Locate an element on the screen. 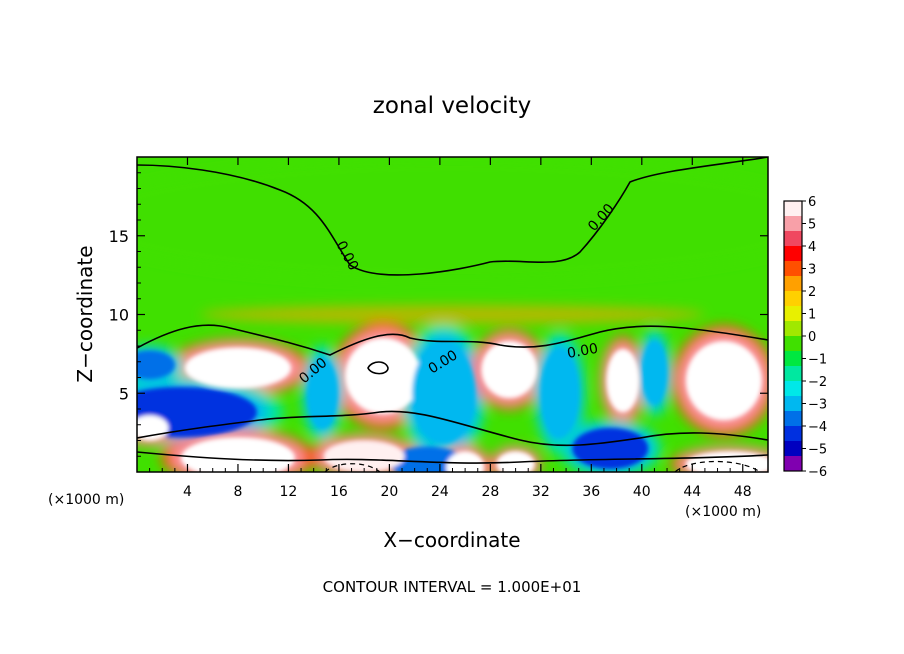 The height and width of the screenshot is (654, 904). x-axis-label: X−coordinate is located at coordinates (451, 540).